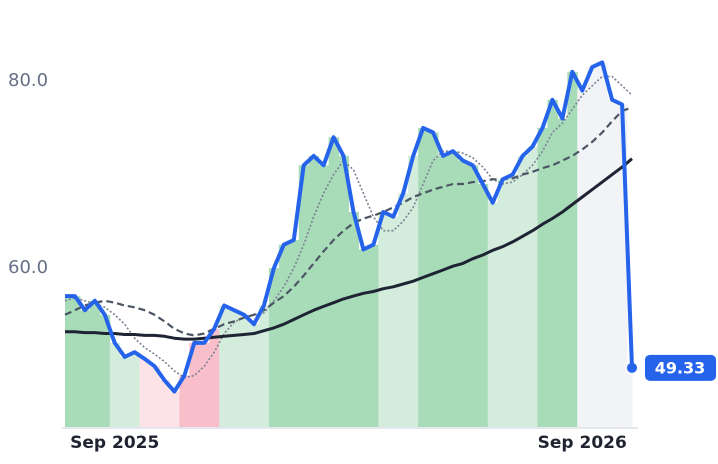 This screenshot has height=464, width=718. Describe the element at coordinates (582, 443) in the screenshot. I see `x-tick-label: Sep 2026` at that location.